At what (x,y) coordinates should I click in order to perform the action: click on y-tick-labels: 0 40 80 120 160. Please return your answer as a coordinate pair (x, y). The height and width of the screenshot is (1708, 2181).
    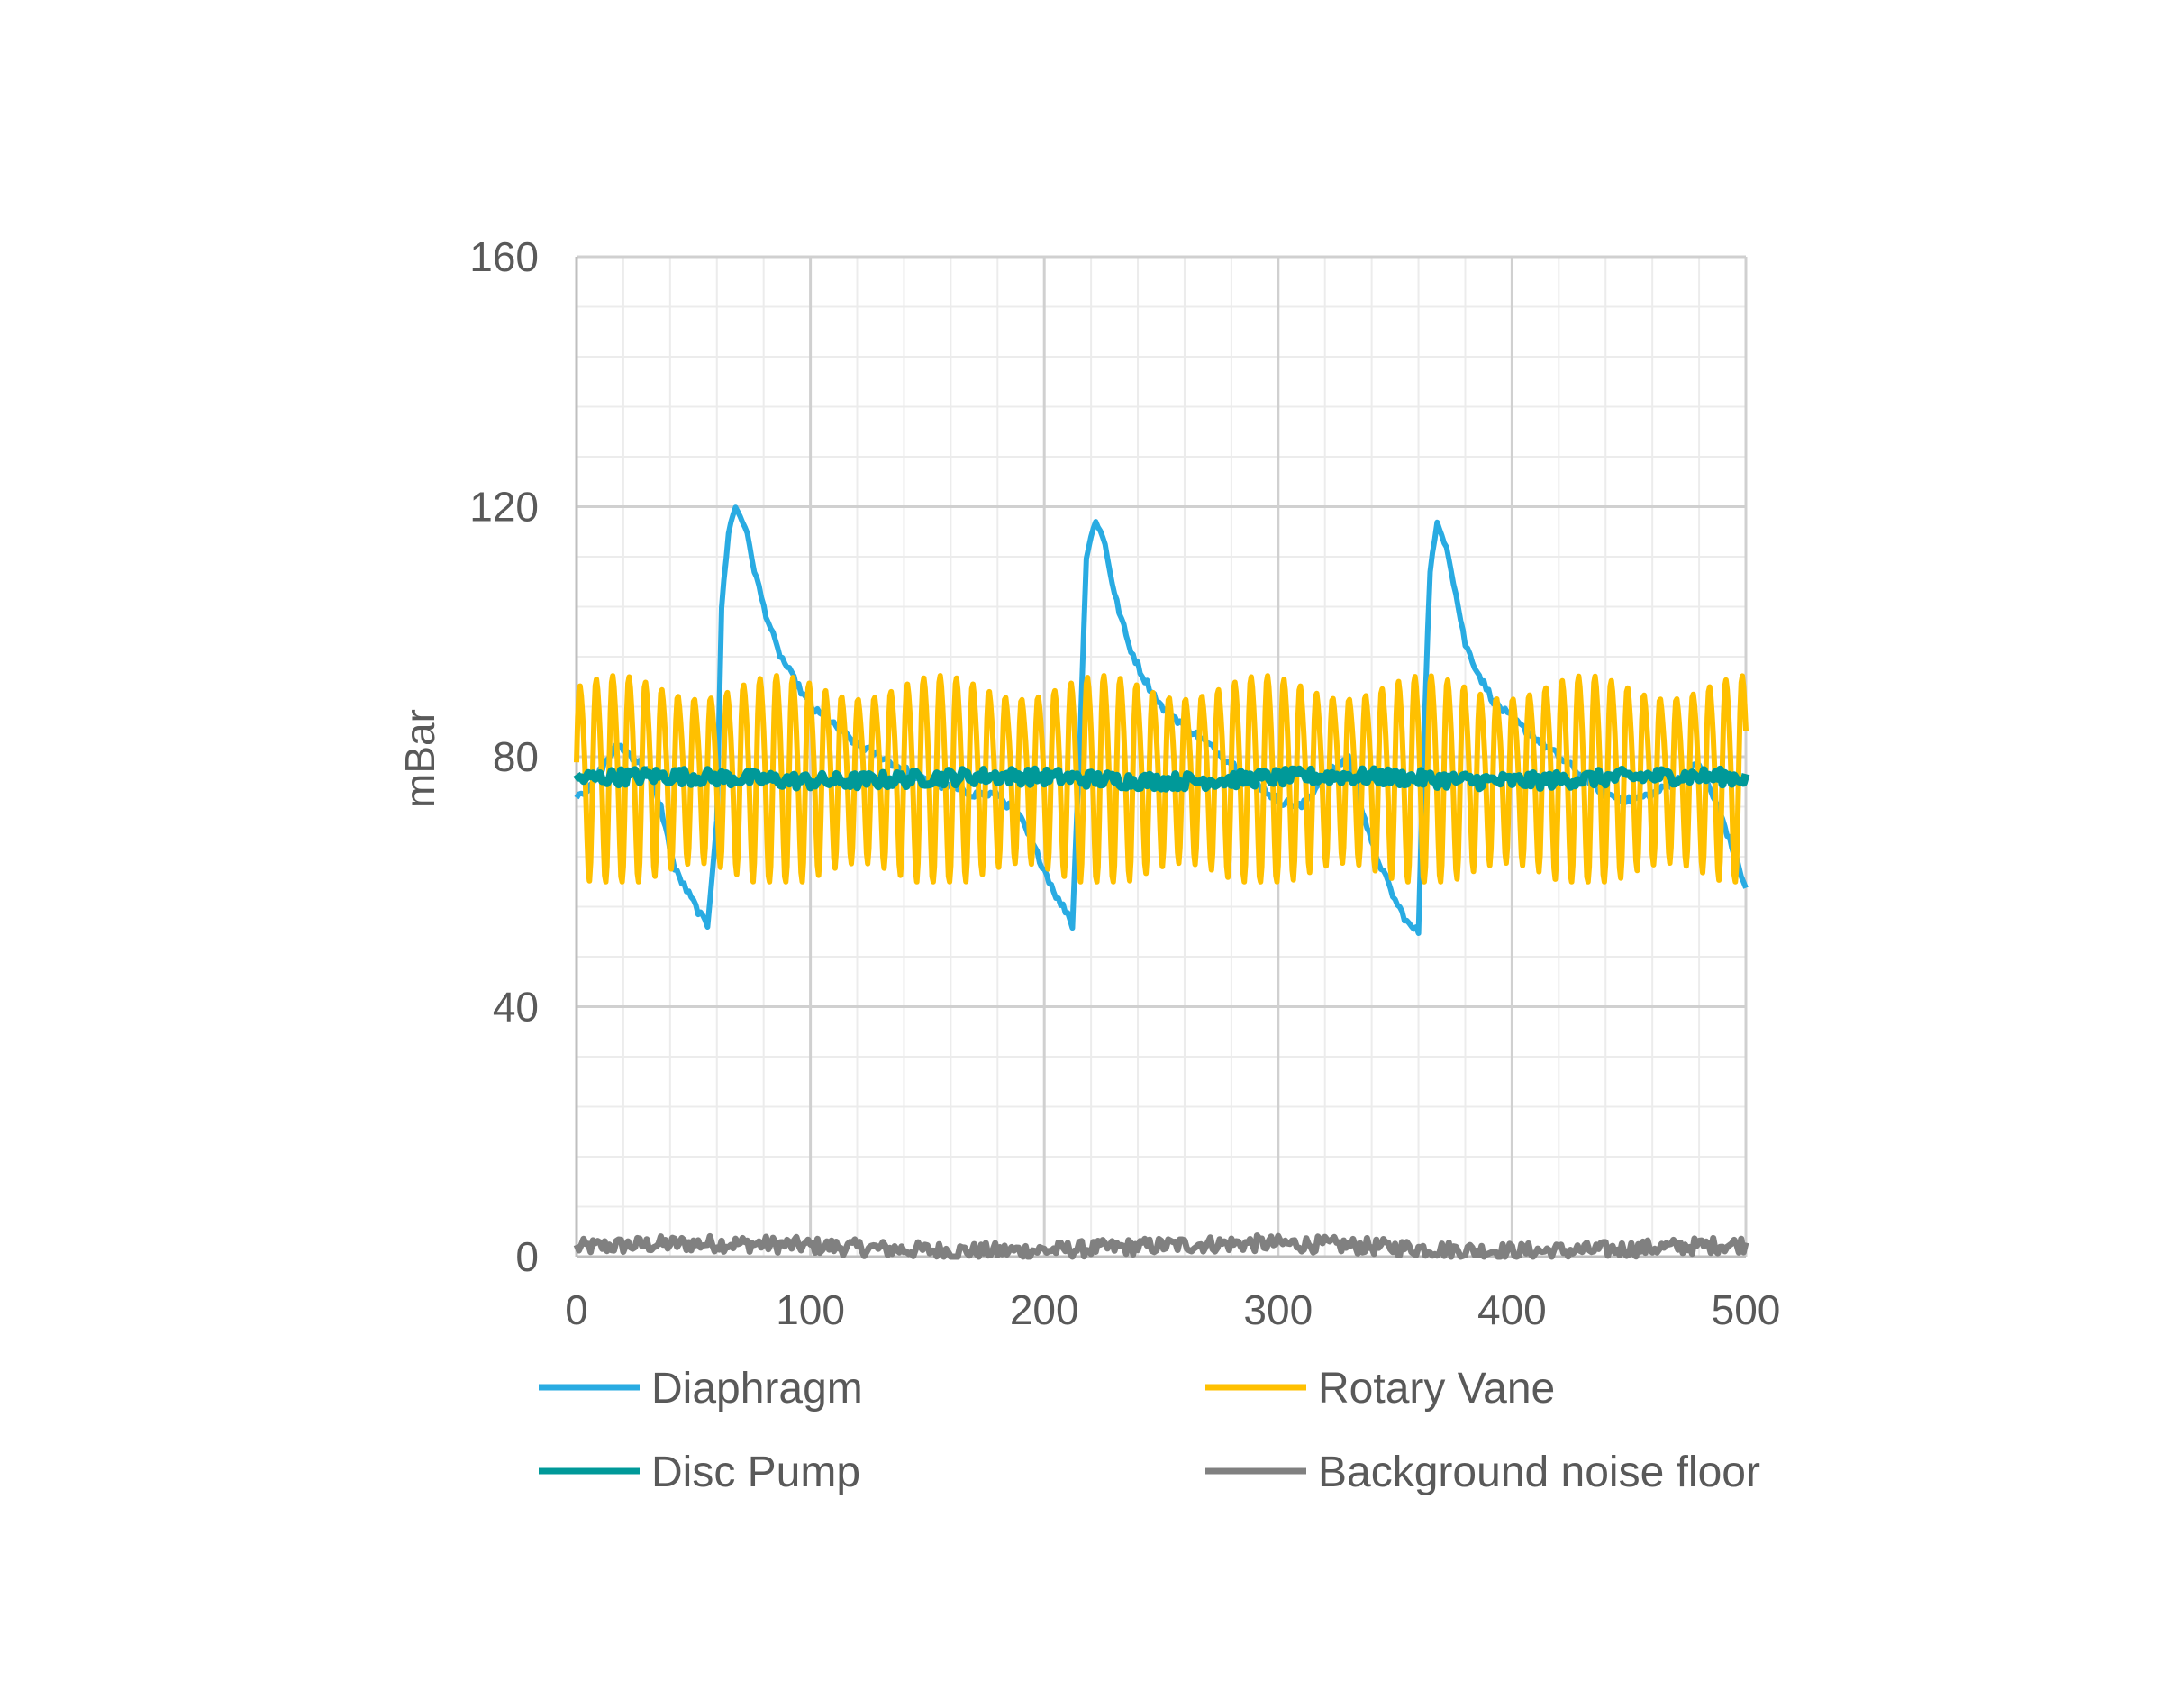
    Looking at the image, I should click on (504, 756).